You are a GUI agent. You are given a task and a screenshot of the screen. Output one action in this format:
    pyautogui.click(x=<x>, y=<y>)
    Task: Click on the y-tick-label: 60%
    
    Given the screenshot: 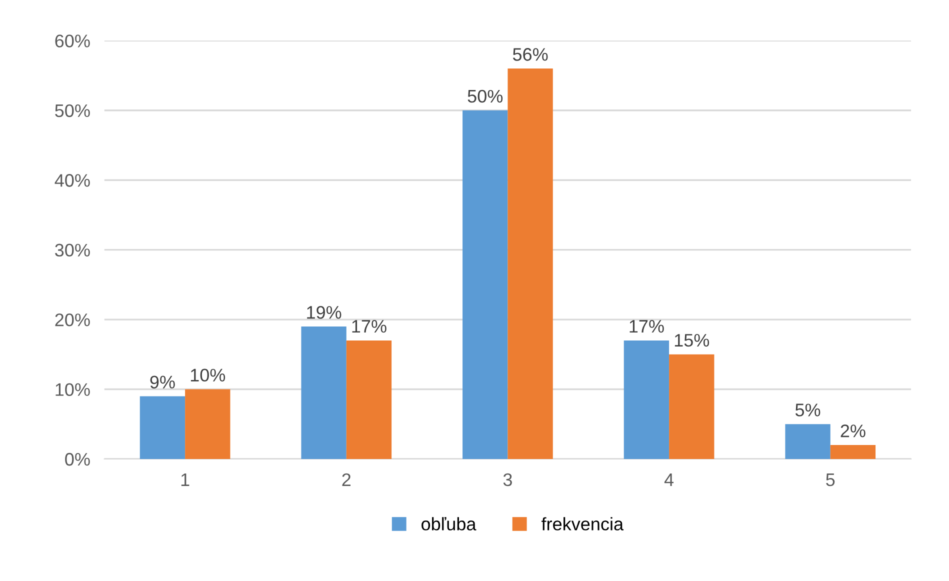 What is the action you would take?
    pyautogui.click(x=72, y=41)
    